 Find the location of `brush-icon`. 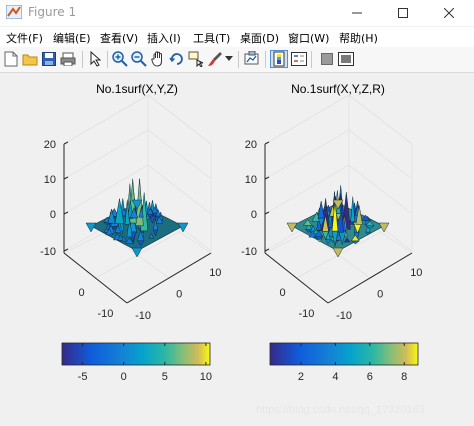

brush-icon is located at coordinates (215, 59).